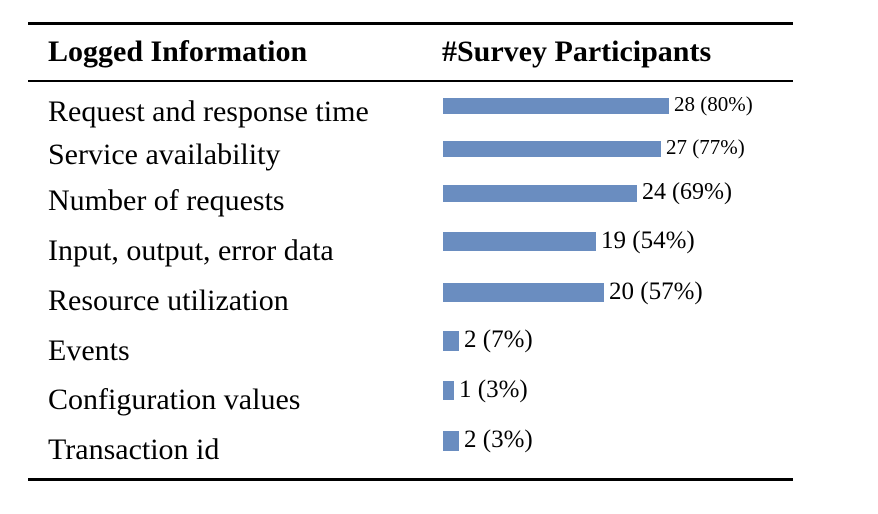 The image size is (878, 514). Describe the element at coordinates (89, 350) in the screenshot. I see `row-label: Events` at that location.